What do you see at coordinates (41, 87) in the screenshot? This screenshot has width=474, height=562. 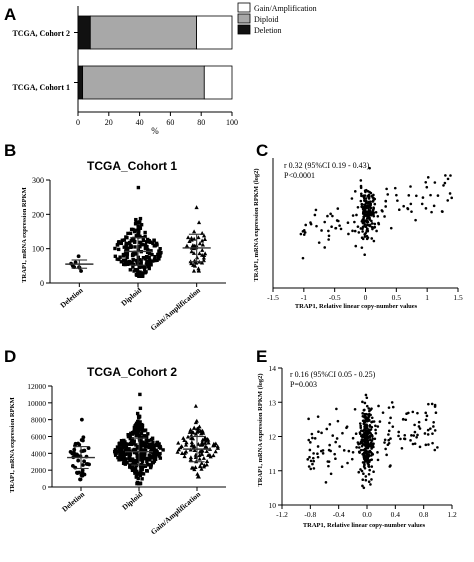 I see `category-label-cohort1: TCGA, Cohort 1` at bounding box center [41, 87].